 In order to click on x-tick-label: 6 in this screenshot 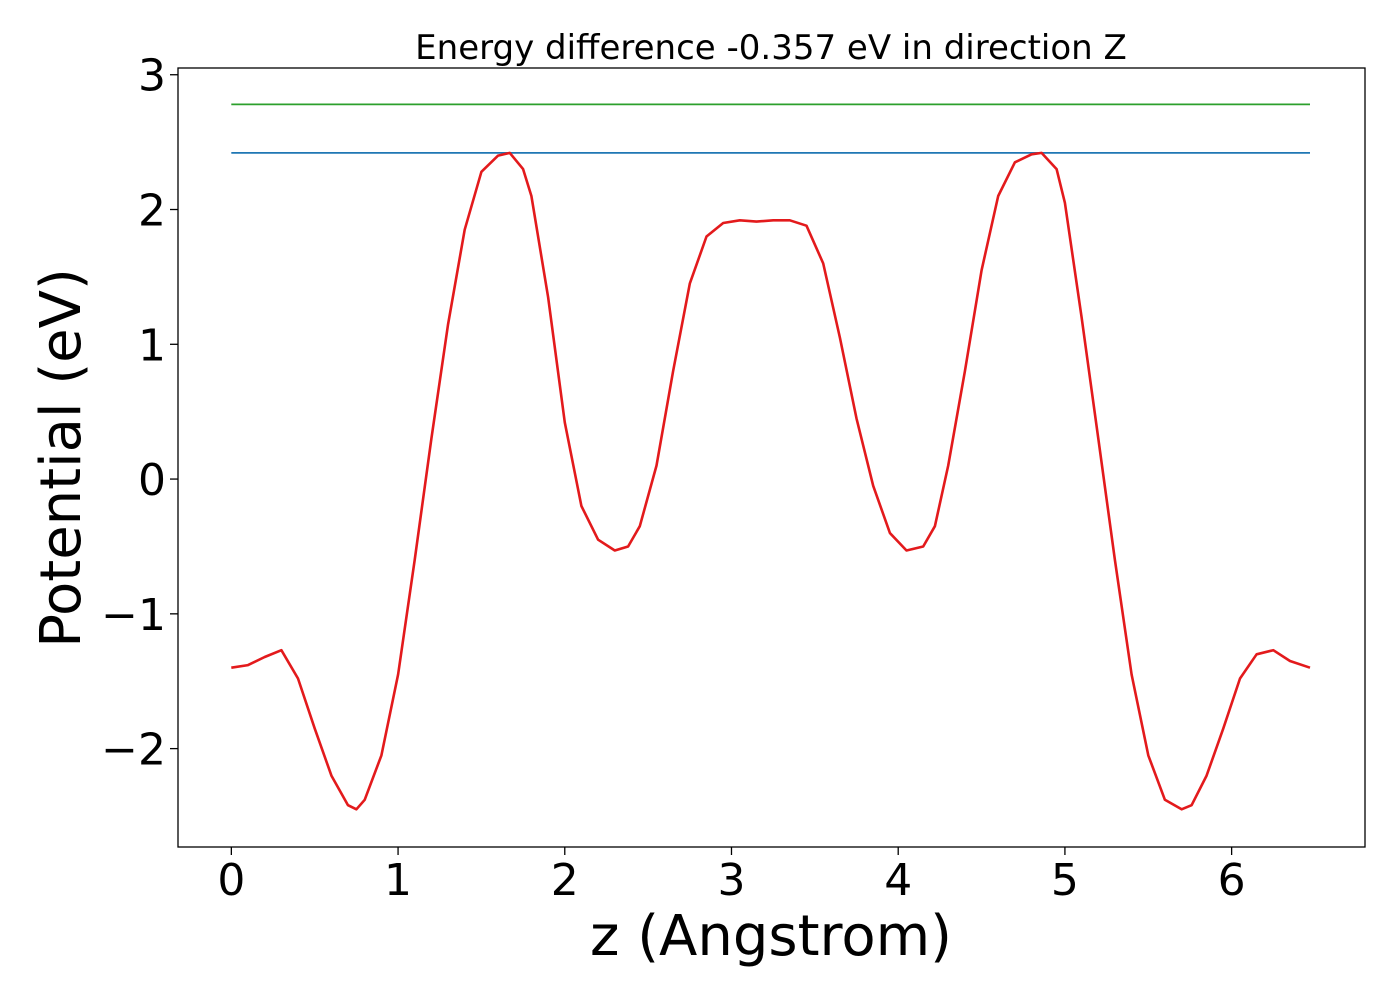, I will do `click(1232, 880)`.